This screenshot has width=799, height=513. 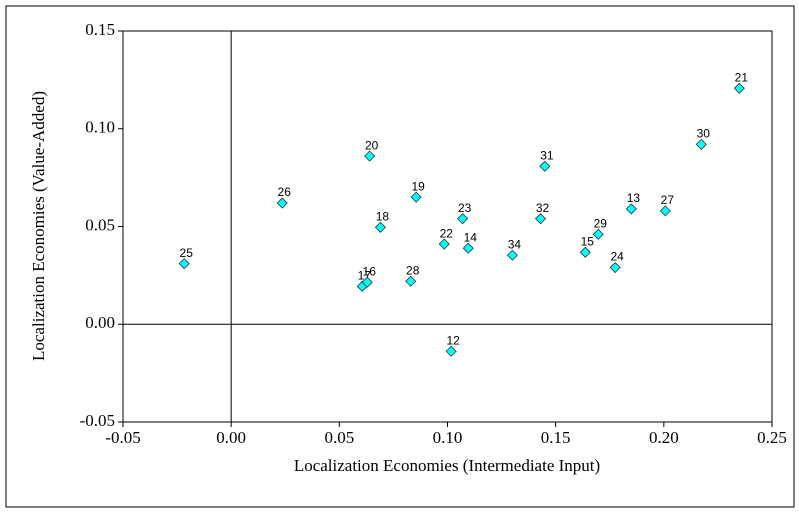 What do you see at coordinates (617, 257) in the screenshot?
I see `point-label: 24` at bounding box center [617, 257].